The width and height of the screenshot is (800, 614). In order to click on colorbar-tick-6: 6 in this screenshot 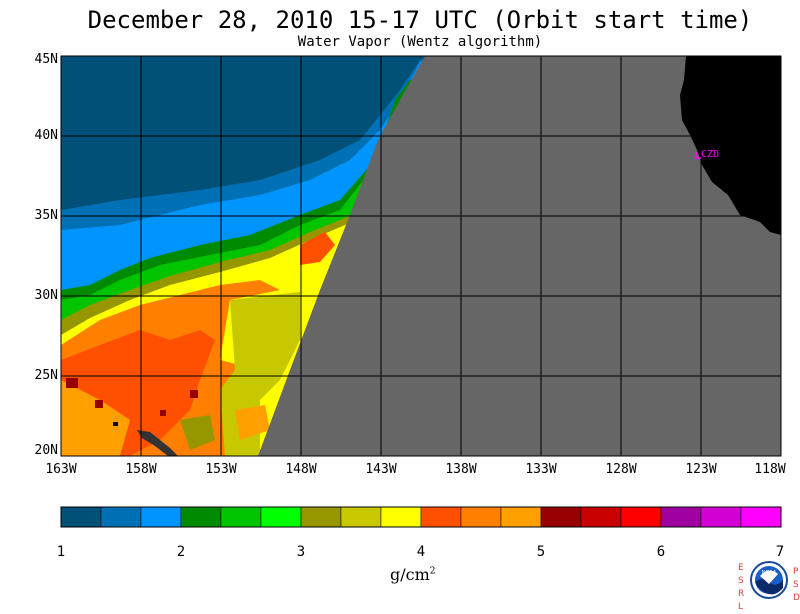, I will do `click(661, 552)`.